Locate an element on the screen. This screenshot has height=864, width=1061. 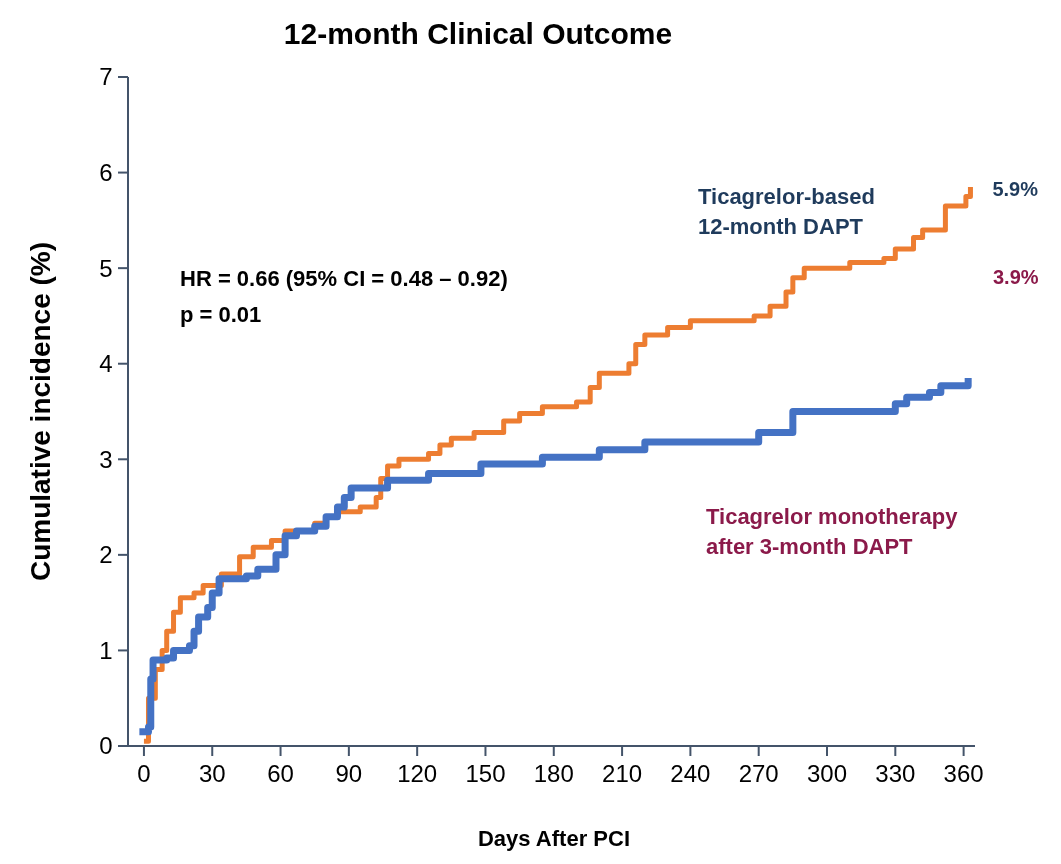
y-tick-label: 0 is located at coordinates (106, 746).